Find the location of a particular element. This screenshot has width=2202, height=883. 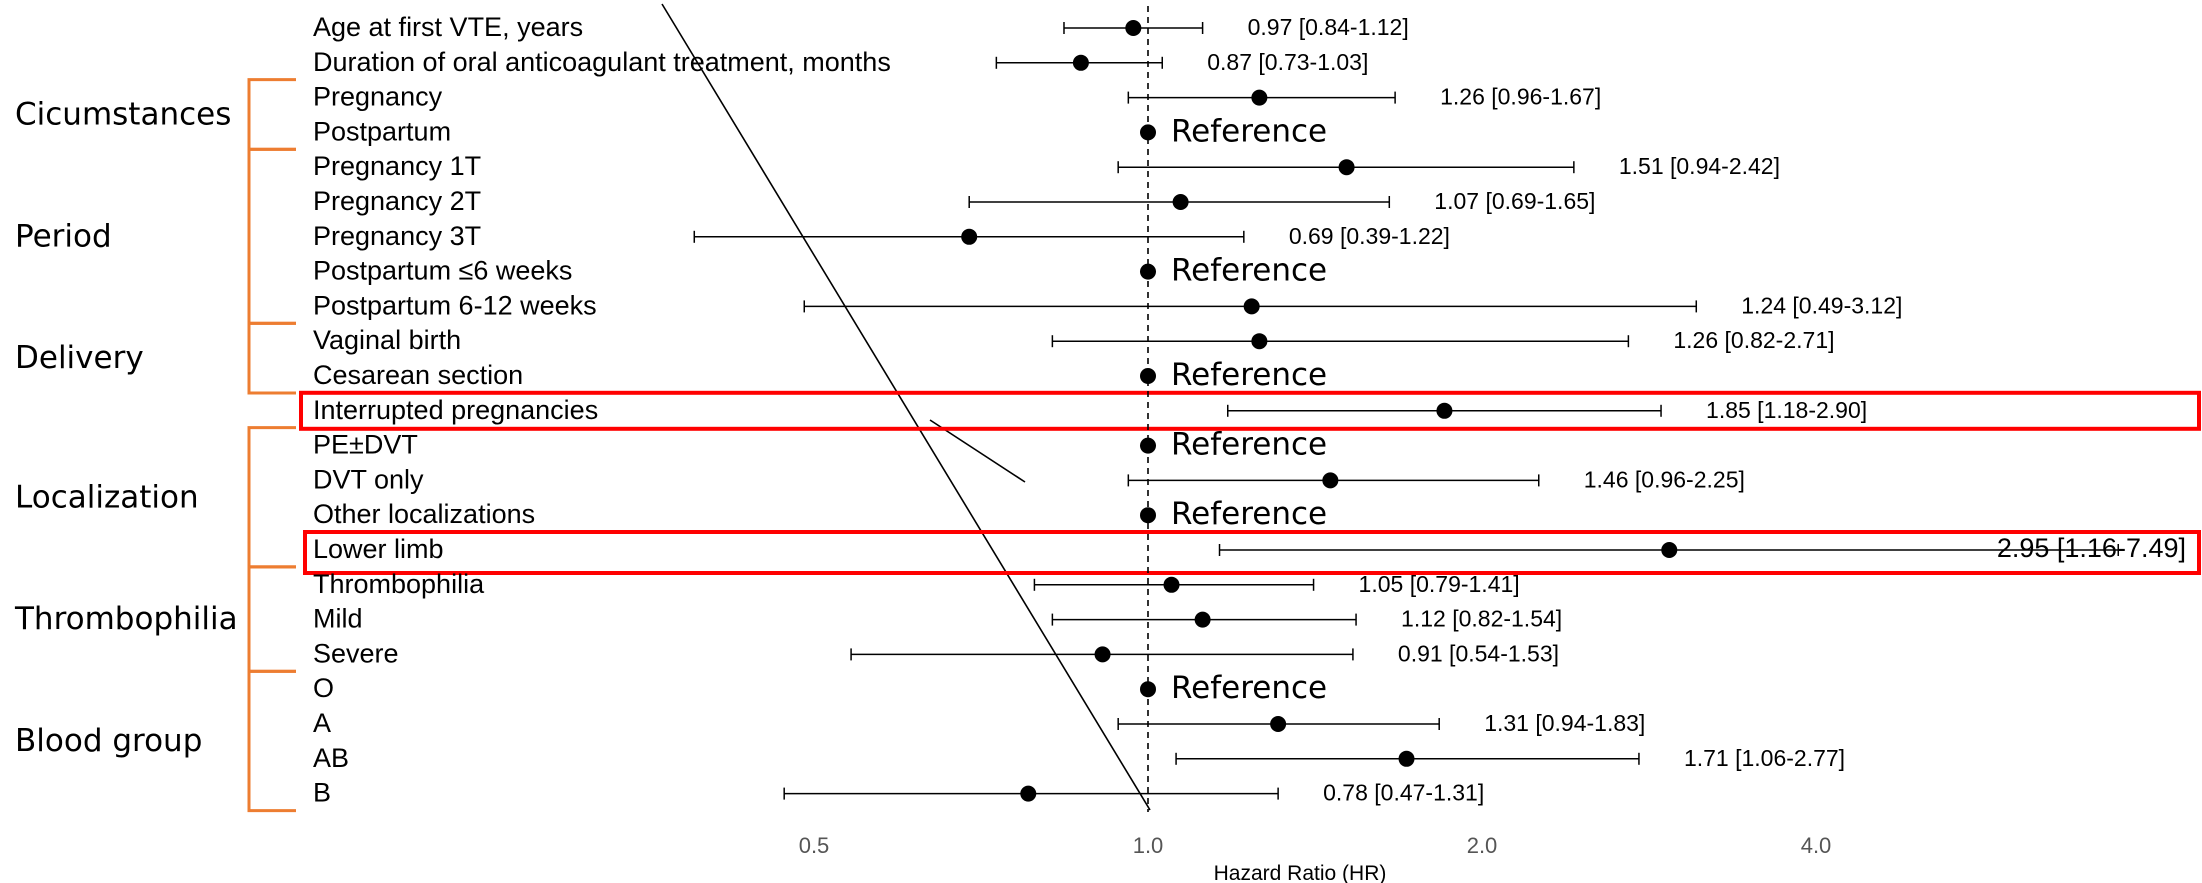

group-label-thrombophilia: Thrombophilia is located at coordinates (126, 619).